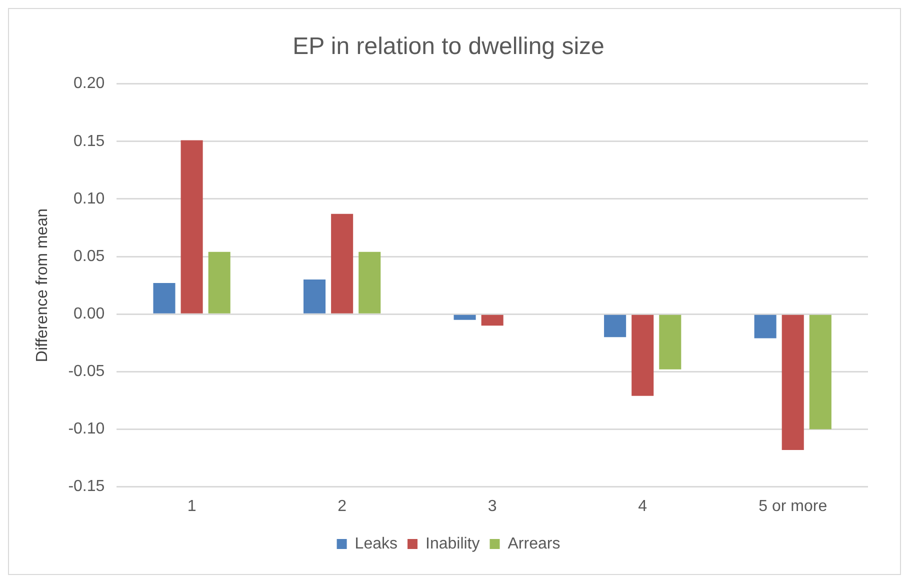 This screenshot has width=909, height=583. What do you see at coordinates (492, 506) in the screenshot?
I see `x-tick-label: 3` at bounding box center [492, 506].